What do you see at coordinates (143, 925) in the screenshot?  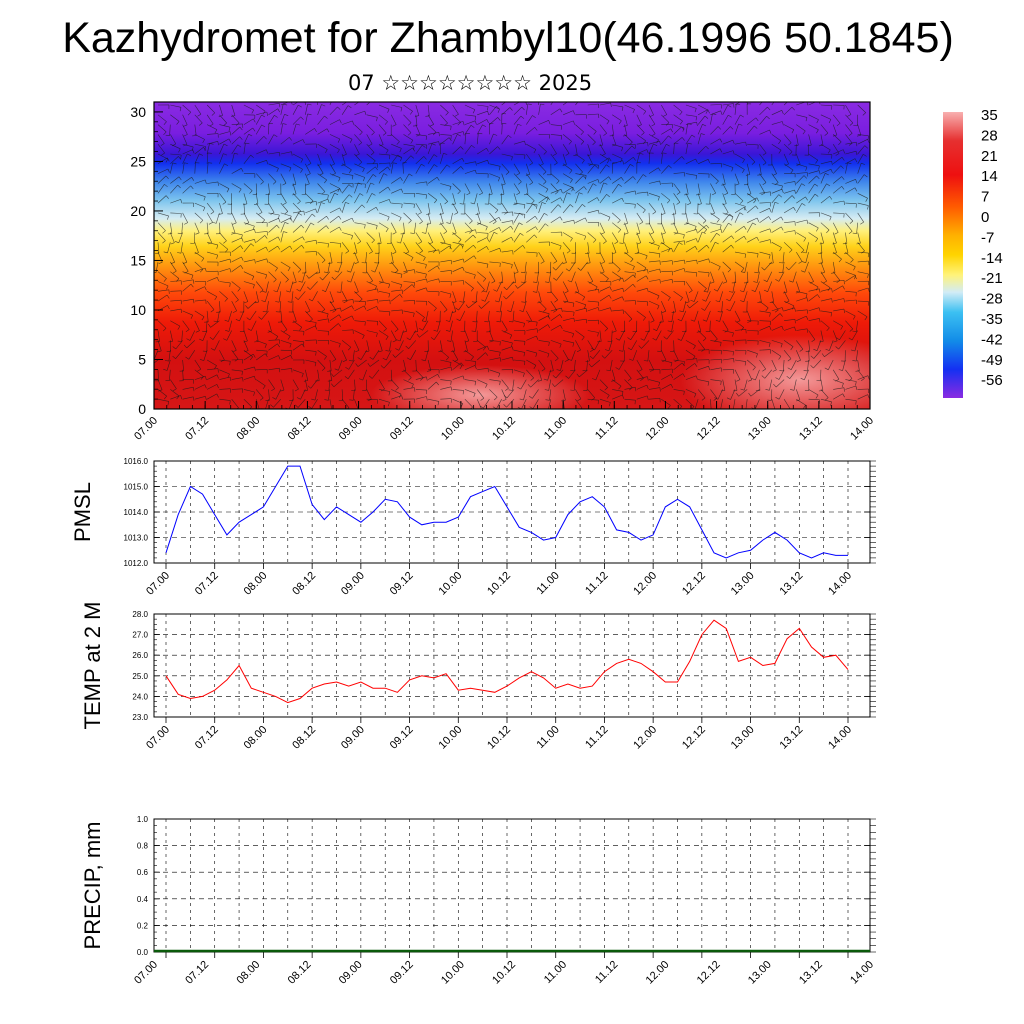 I see `y-tick-label: 0.2` at bounding box center [143, 925].